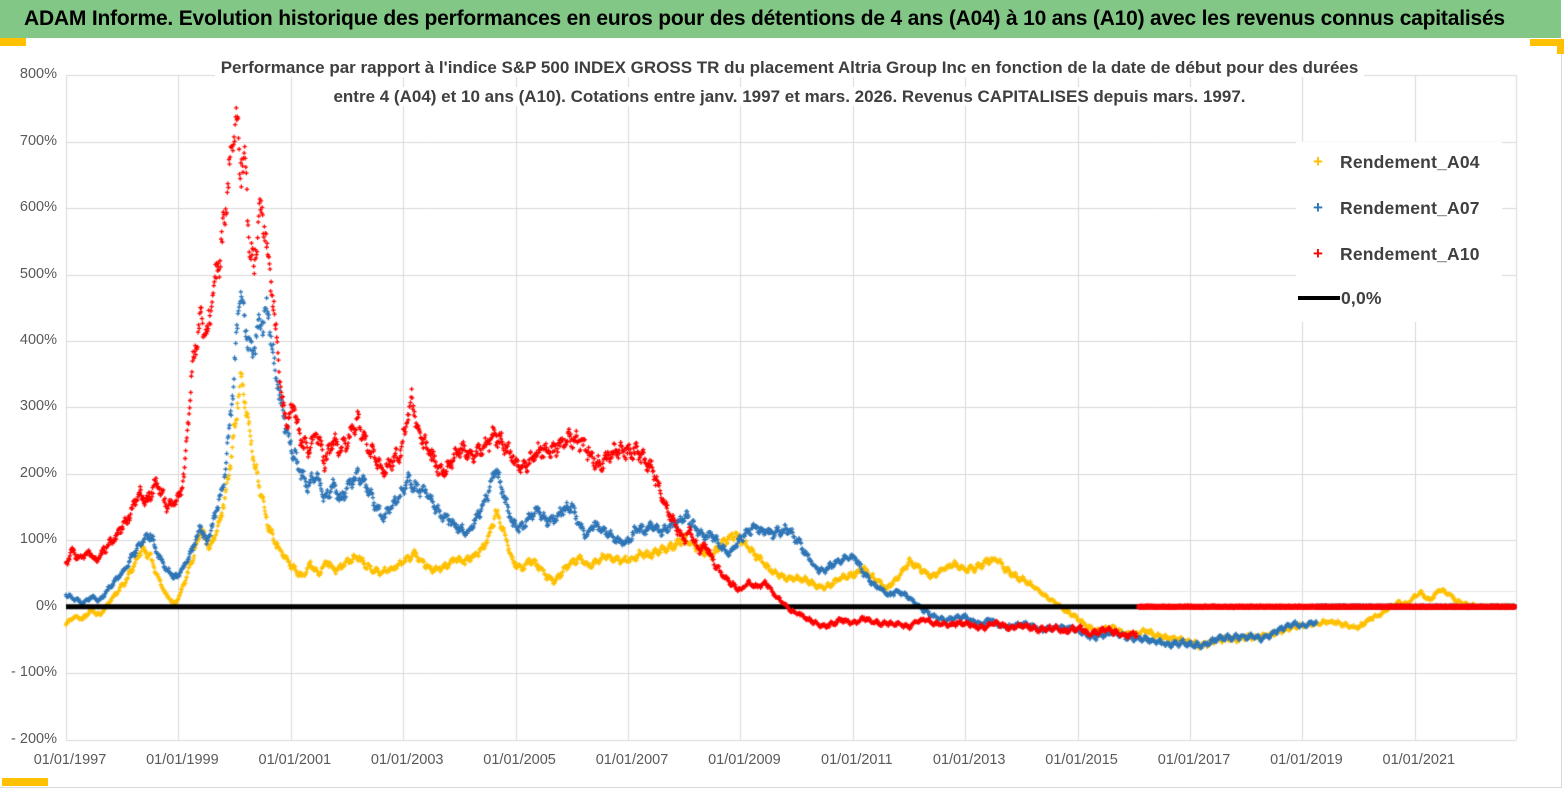 The width and height of the screenshot is (1567, 790). What do you see at coordinates (38, 273) in the screenshot?
I see `y-axis-tick-label: 500%` at bounding box center [38, 273].